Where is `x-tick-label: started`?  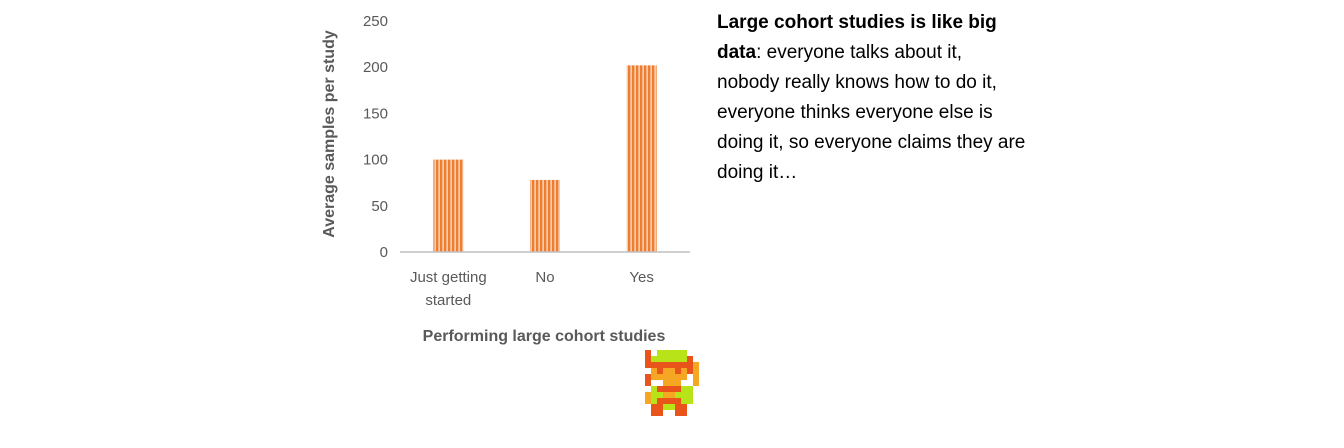 x-tick-label: started is located at coordinates (448, 300).